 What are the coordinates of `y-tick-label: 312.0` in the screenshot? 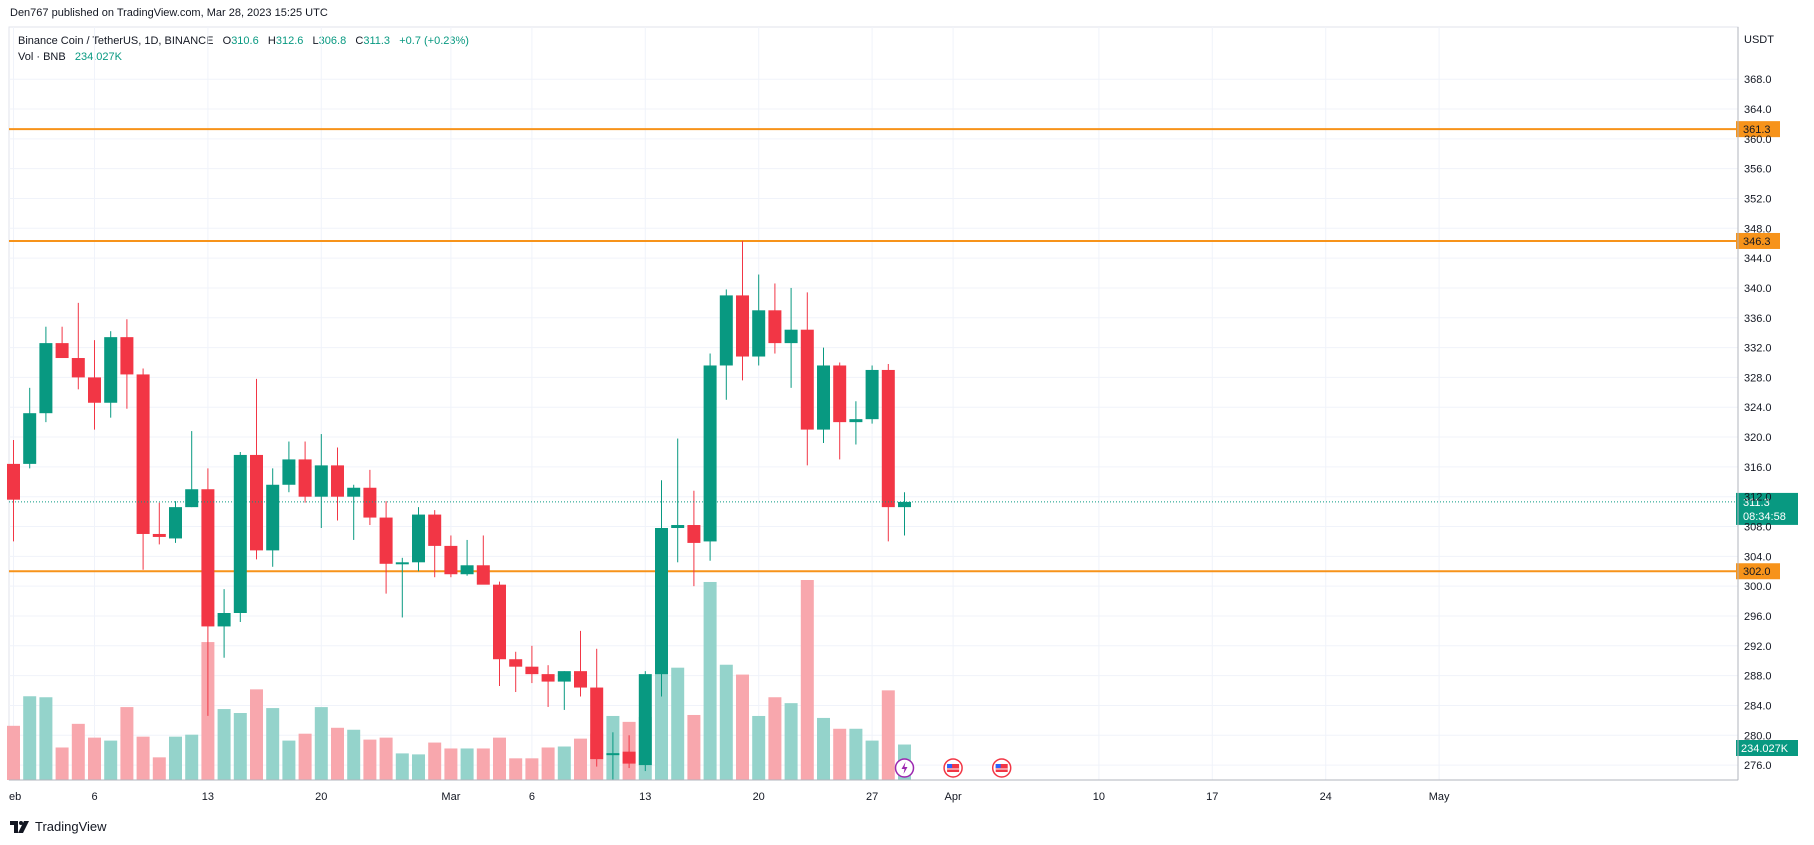 It's located at (1758, 498).